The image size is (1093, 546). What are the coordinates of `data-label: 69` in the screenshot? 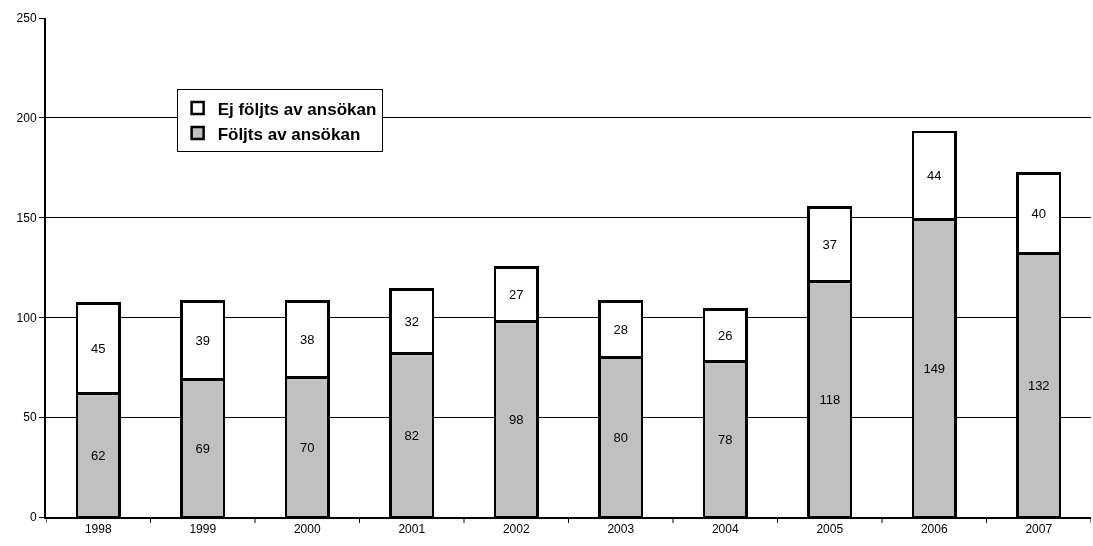 It's located at (202, 448).